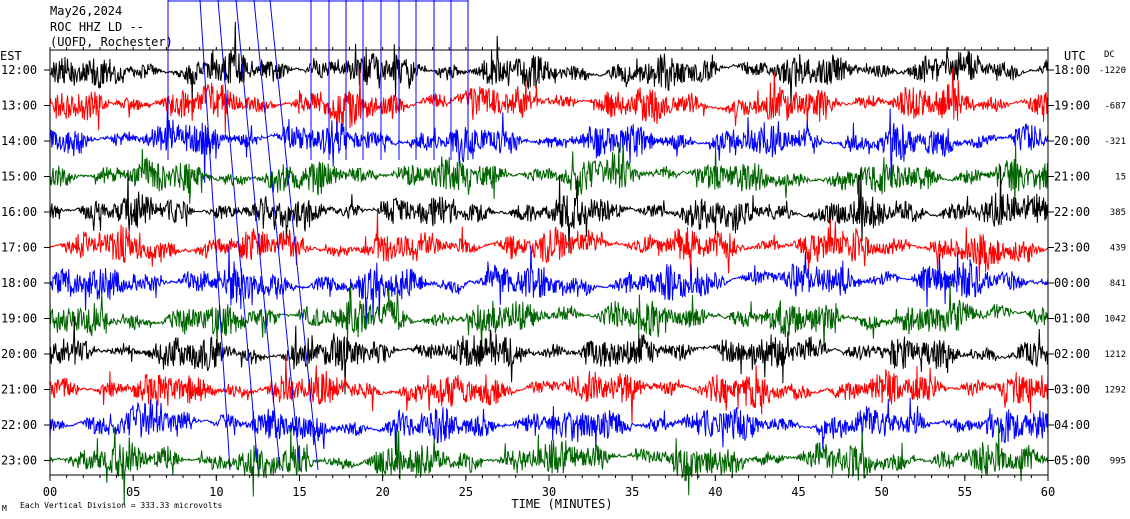 The image size is (1130, 519). What do you see at coordinates (1118, 213) in the screenshot?
I see `dc-offset-label: 385` at bounding box center [1118, 213].